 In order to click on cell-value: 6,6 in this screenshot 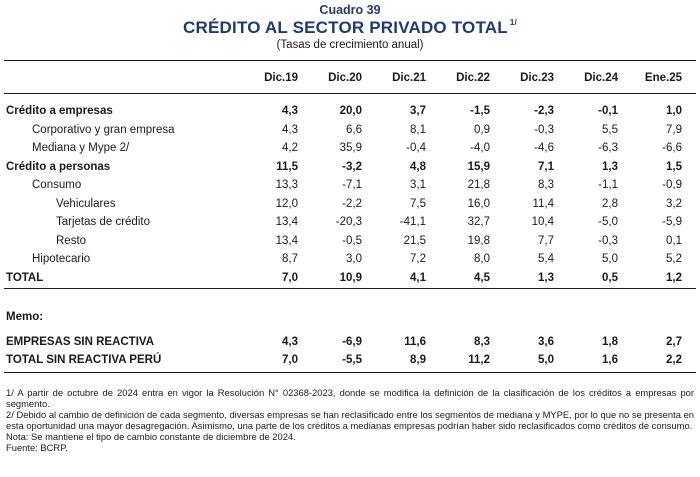, I will do `click(354, 129)`.